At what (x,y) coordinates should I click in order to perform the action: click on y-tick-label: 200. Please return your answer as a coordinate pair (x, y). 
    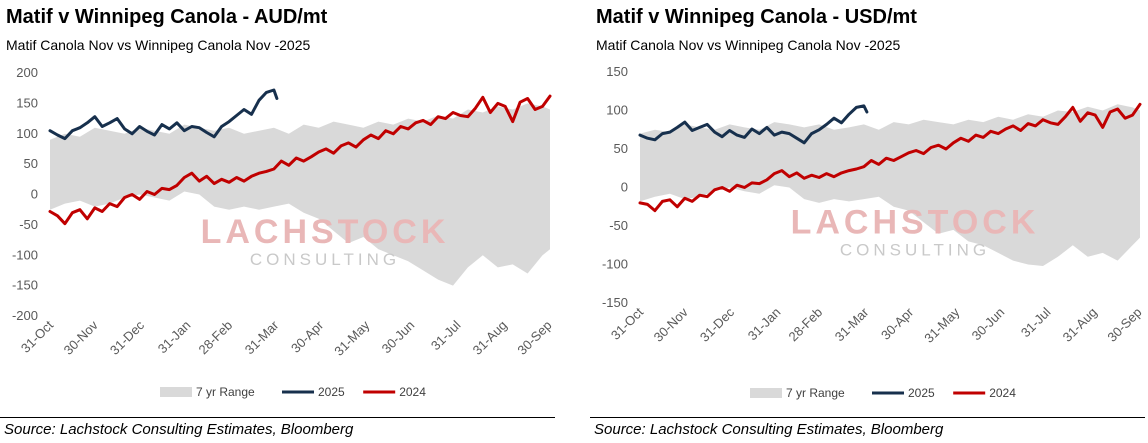
    Looking at the image, I should click on (27, 72).